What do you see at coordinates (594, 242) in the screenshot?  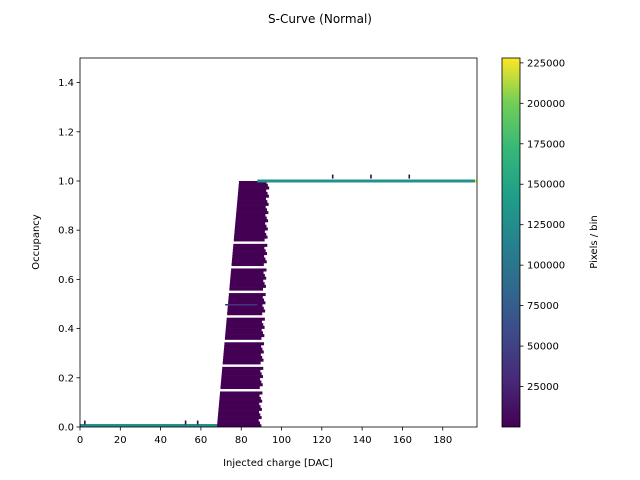 I see `colorbar-label: Pixels / bin` at bounding box center [594, 242].